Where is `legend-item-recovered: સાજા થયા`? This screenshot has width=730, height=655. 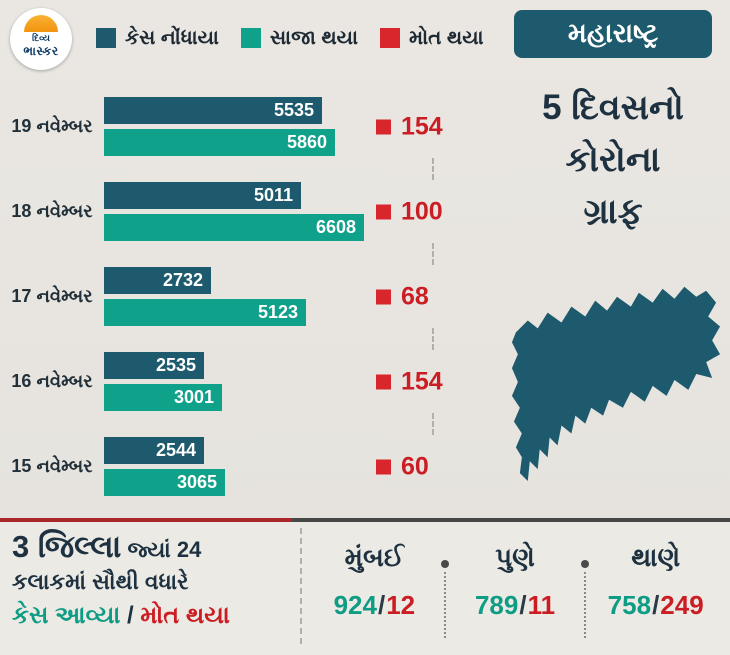 legend-item-recovered: સાજા થયા is located at coordinates (299, 38).